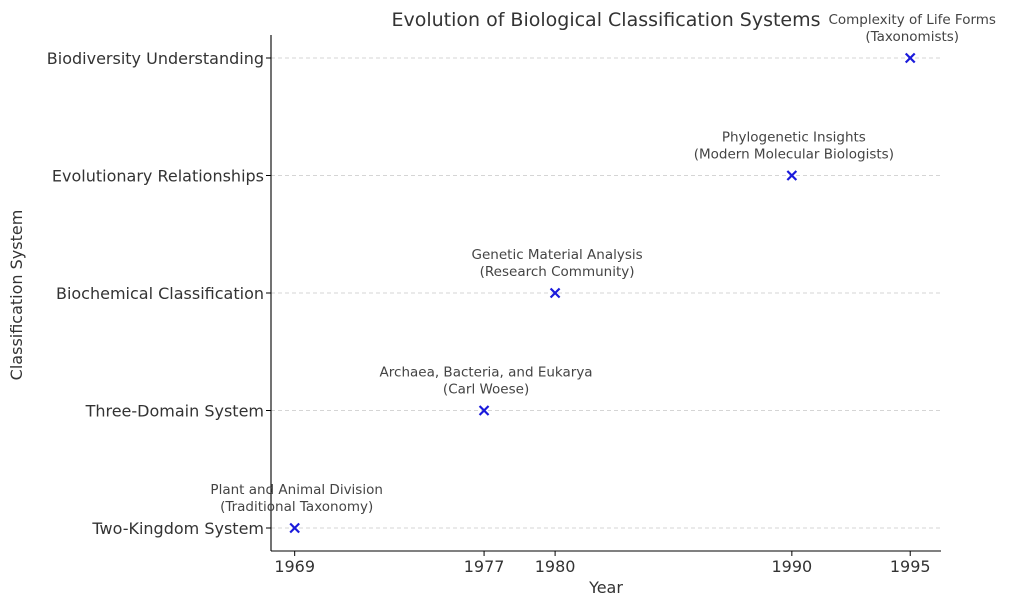  I want to click on point-annotation: Plant and Animal Division, so click(296, 490).